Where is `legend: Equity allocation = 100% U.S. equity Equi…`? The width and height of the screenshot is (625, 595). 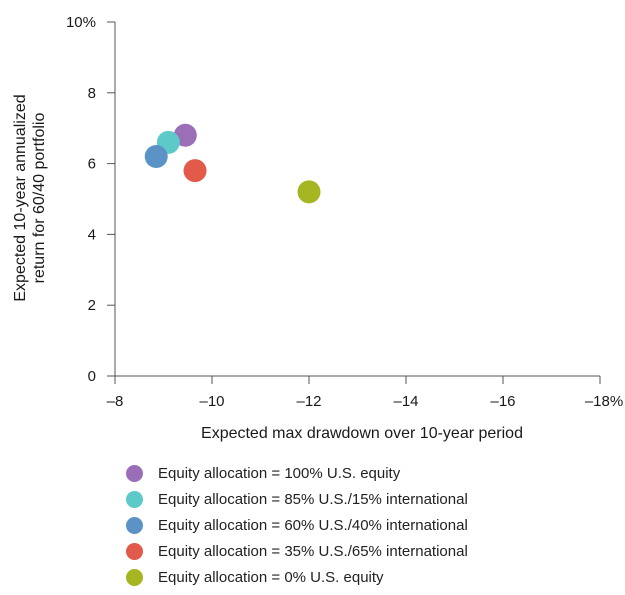 legend: Equity allocation = 100% U.S. equity Equi… is located at coordinates (297, 525).